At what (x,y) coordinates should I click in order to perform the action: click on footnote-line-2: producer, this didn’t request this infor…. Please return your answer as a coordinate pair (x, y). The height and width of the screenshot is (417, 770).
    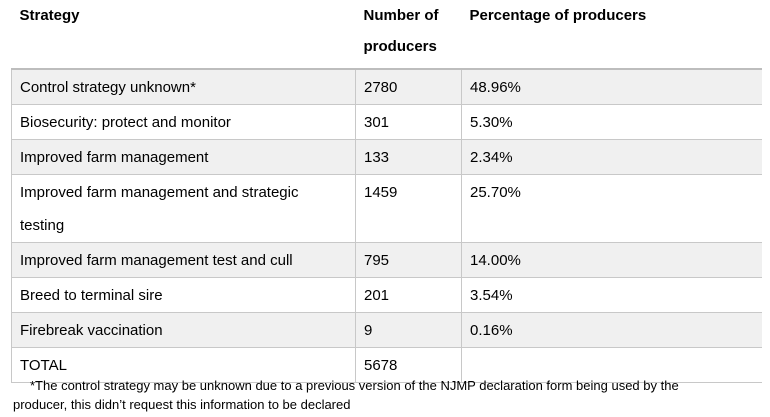
    Looking at the image, I should click on (182, 404).